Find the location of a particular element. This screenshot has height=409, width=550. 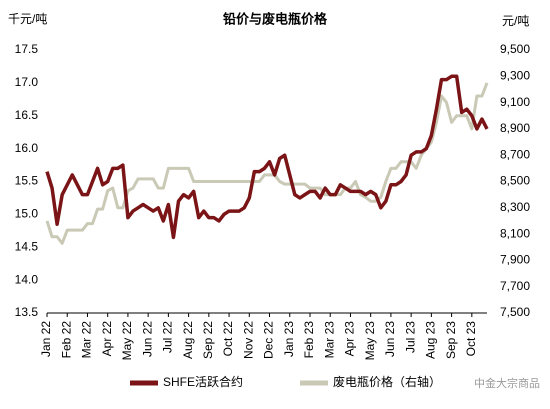

y2-tick-label: 7,900 is located at coordinates (515, 260).